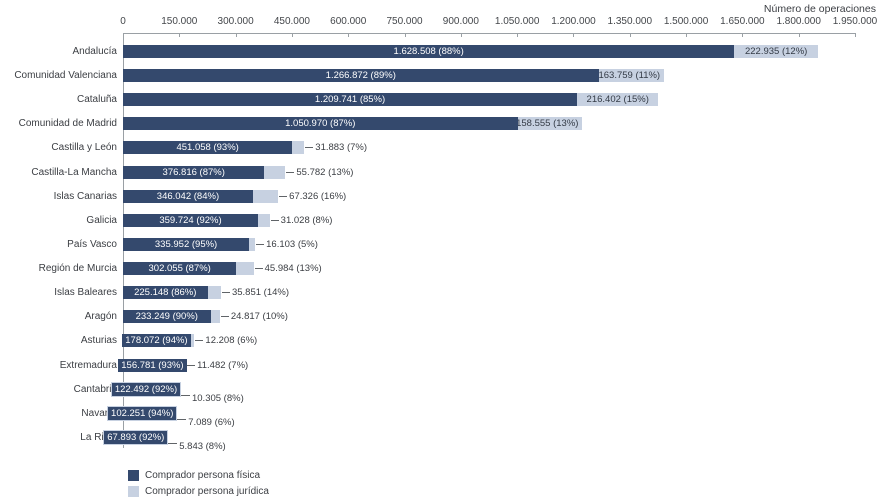  Describe the element at coordinates (179, 21) in the screenshot. I see `x-tick-label: 150.000` at that location.